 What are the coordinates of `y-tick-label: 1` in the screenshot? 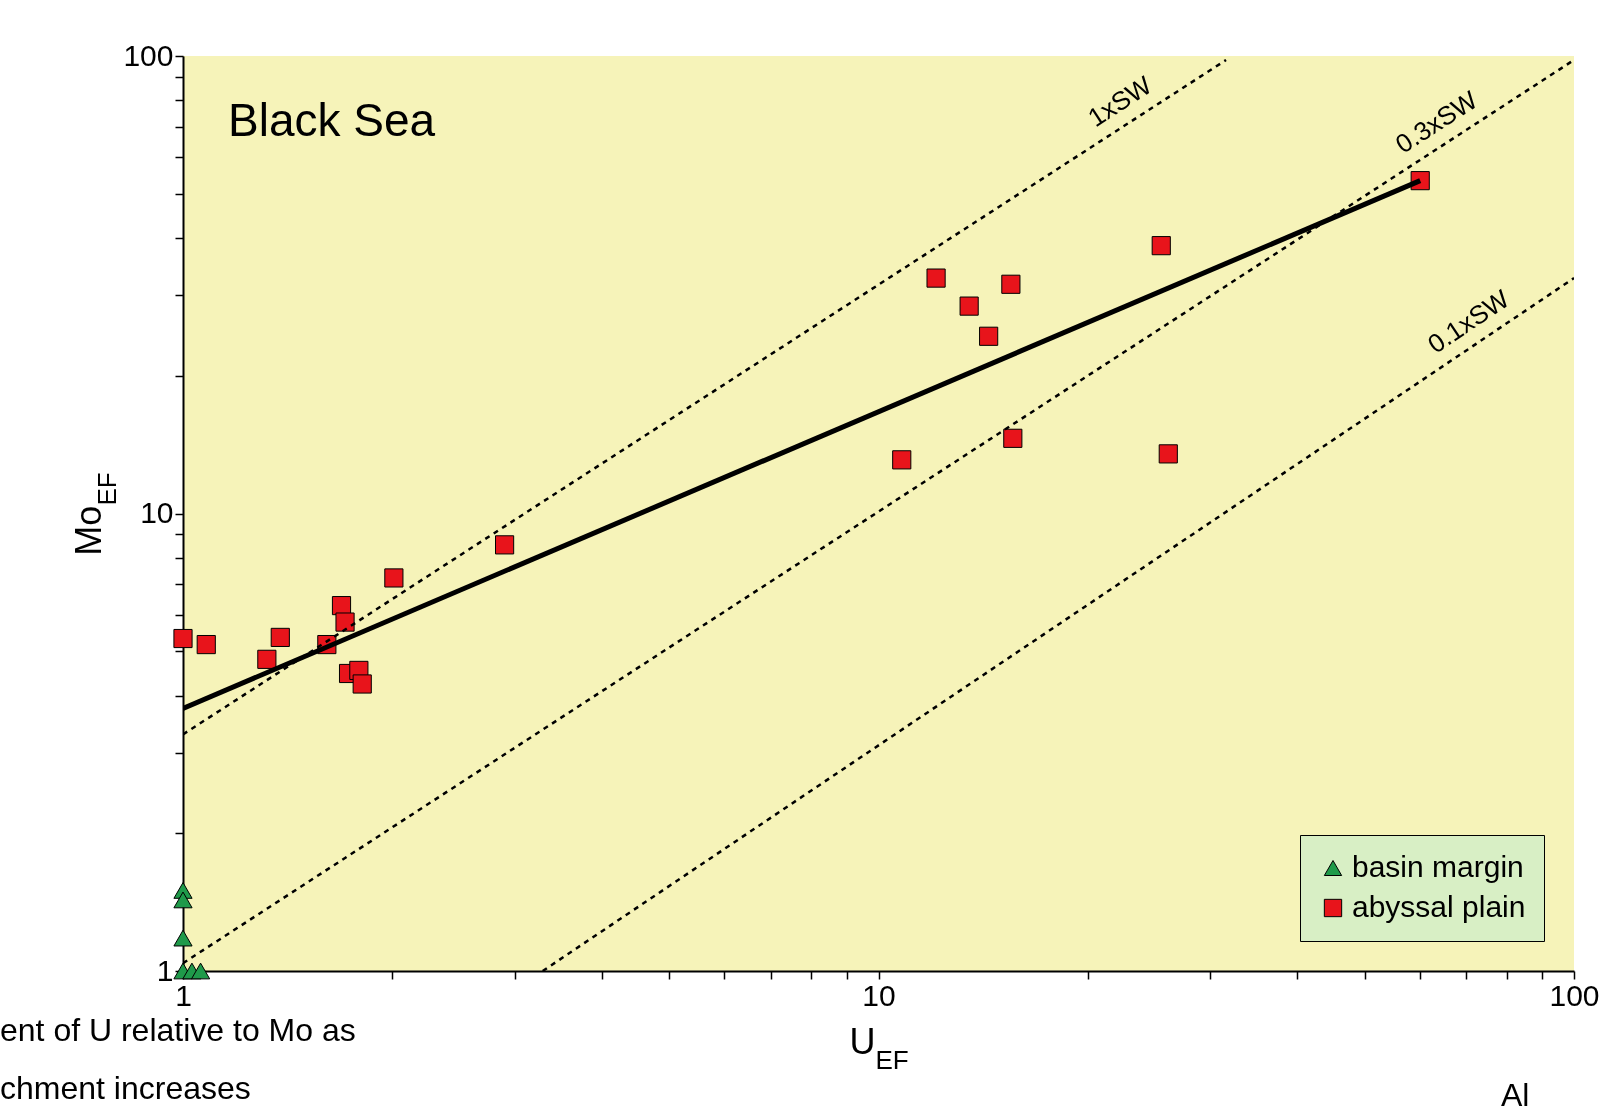 It's located at (165, 970).